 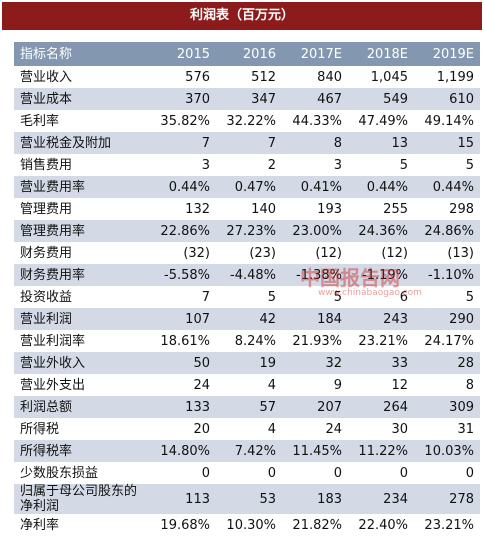 What do you see at coordinates (317, 341) in the screenshot?
I see `value-cell: 21.93%` at bounding box center [317, 341].